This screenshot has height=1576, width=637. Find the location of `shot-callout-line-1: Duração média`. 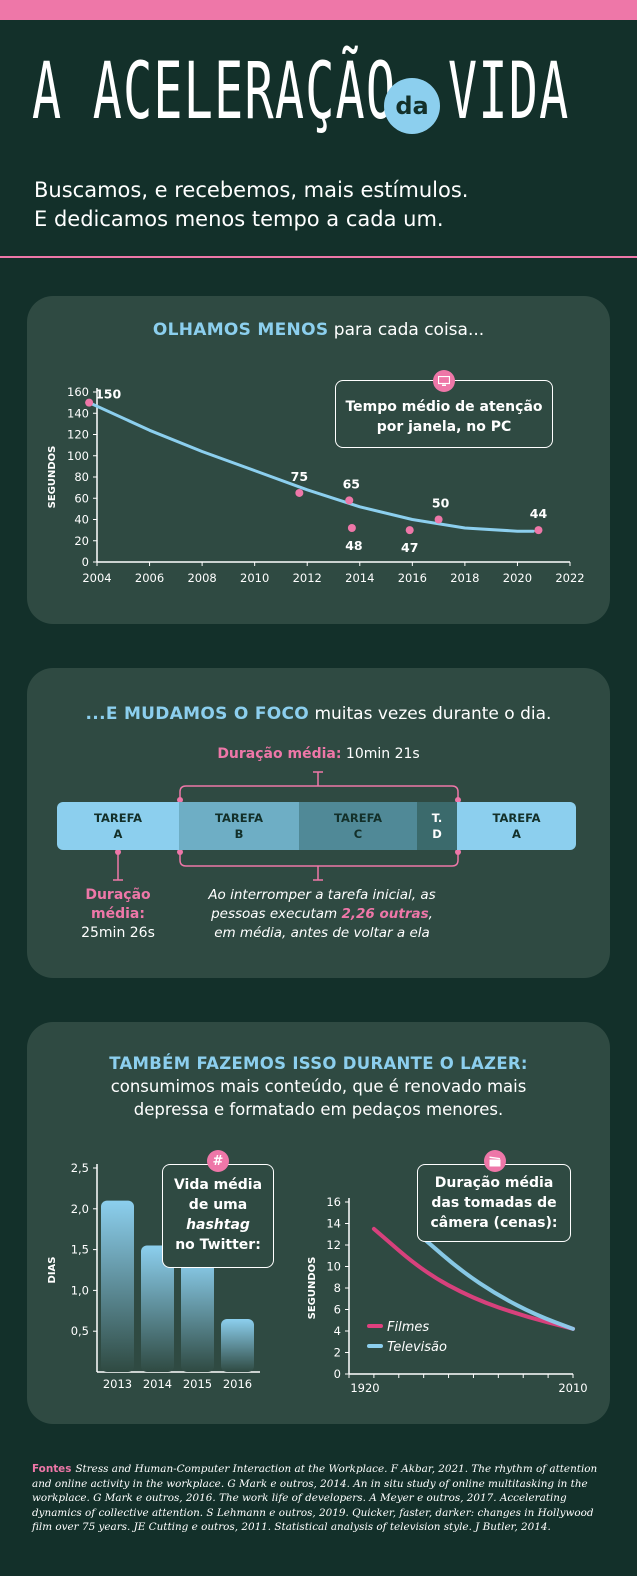

shot-callout-line-1: Duração média is located at coordinates (494, 1183).